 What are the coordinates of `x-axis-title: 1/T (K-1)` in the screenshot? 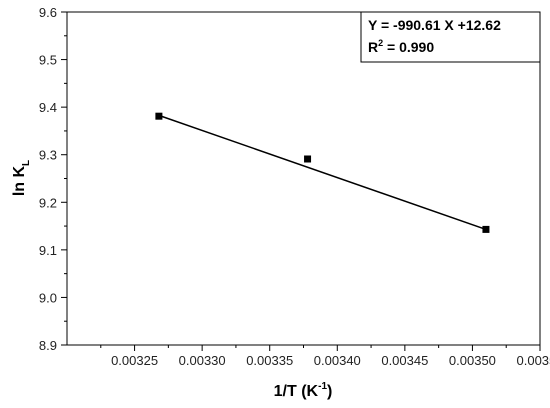 It's located at (303, 390).